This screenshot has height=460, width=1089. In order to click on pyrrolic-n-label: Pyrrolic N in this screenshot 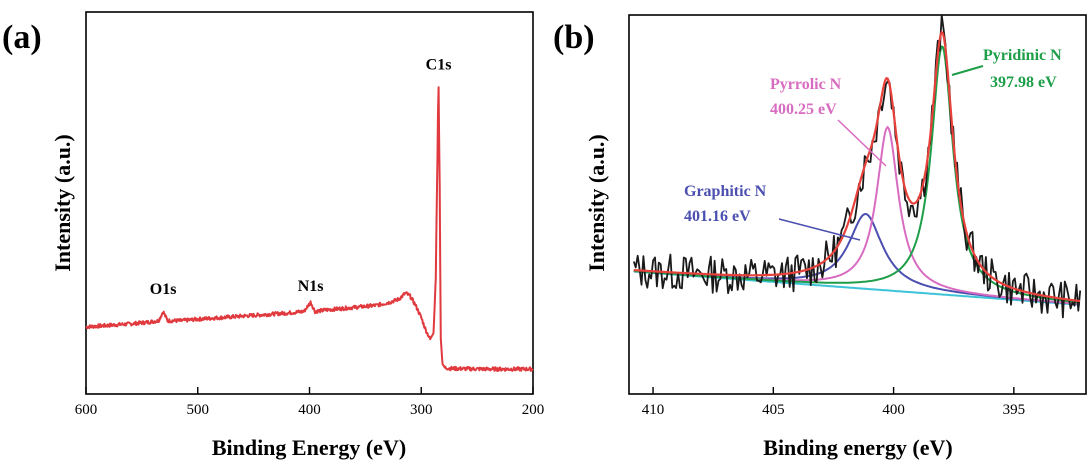, I will do `click(806, 84)`.